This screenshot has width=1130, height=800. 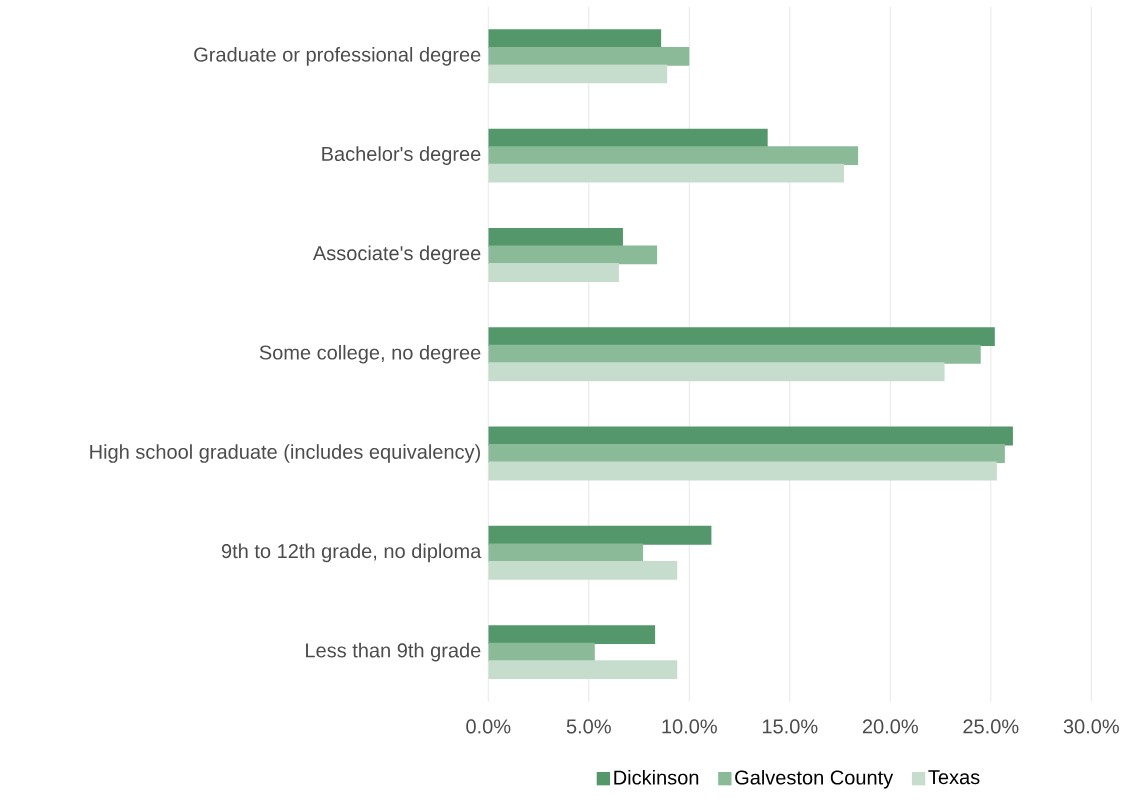 What do you see at coordinates (890, 726) in the screenshot?
I see `x-tick-label: 20.0%` at bounding box center [890, 726].